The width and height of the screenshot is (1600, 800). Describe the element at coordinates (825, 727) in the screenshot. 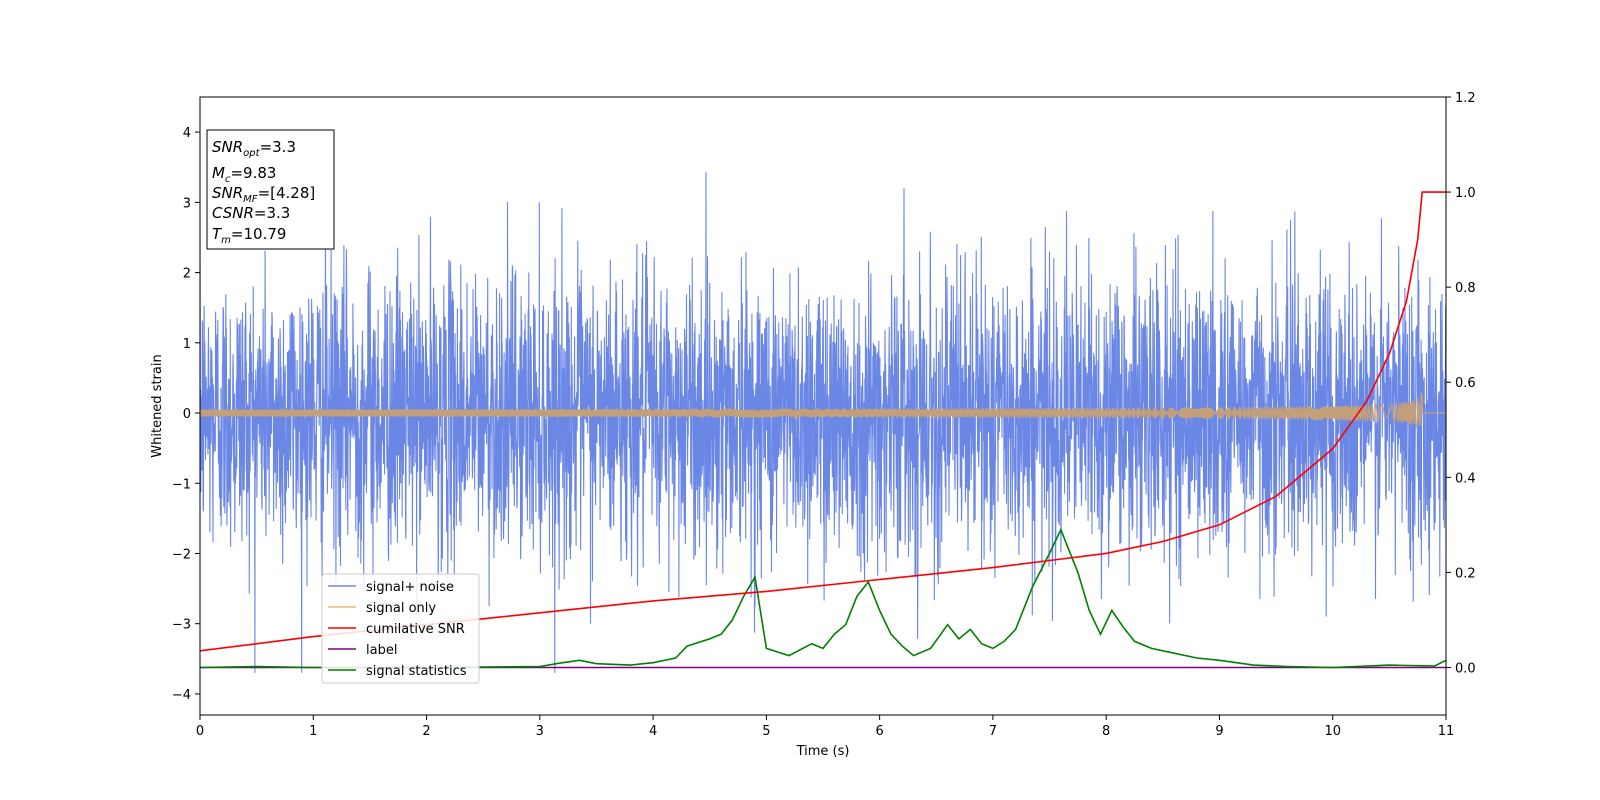

I see `x-axis: 0 1 2 3 4 5 6 7 8 9 10 11` at that location.